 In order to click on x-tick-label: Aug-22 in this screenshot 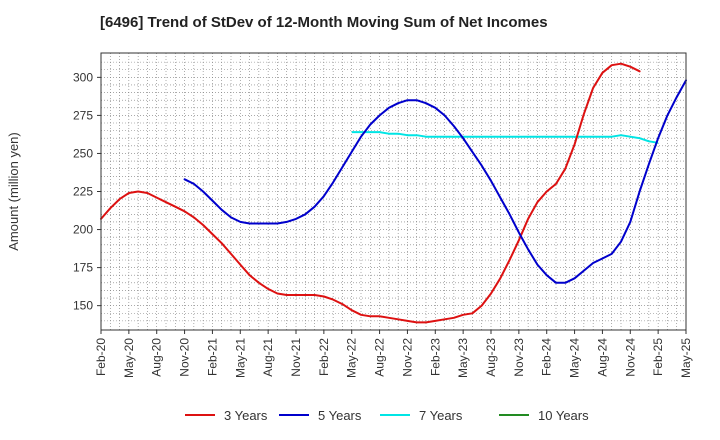, I will do `click(380, 357)`.